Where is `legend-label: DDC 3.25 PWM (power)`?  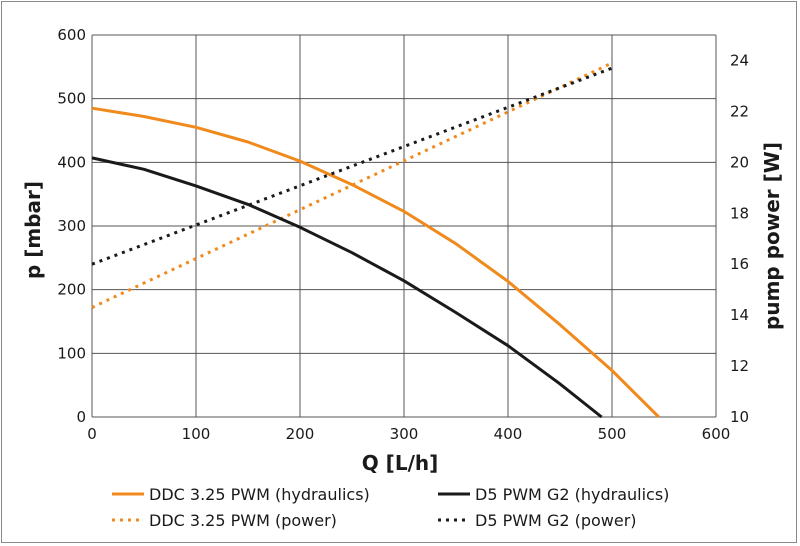 legend-label: DDC 3.25 PWM (power) is located at coordinates (243, 520).